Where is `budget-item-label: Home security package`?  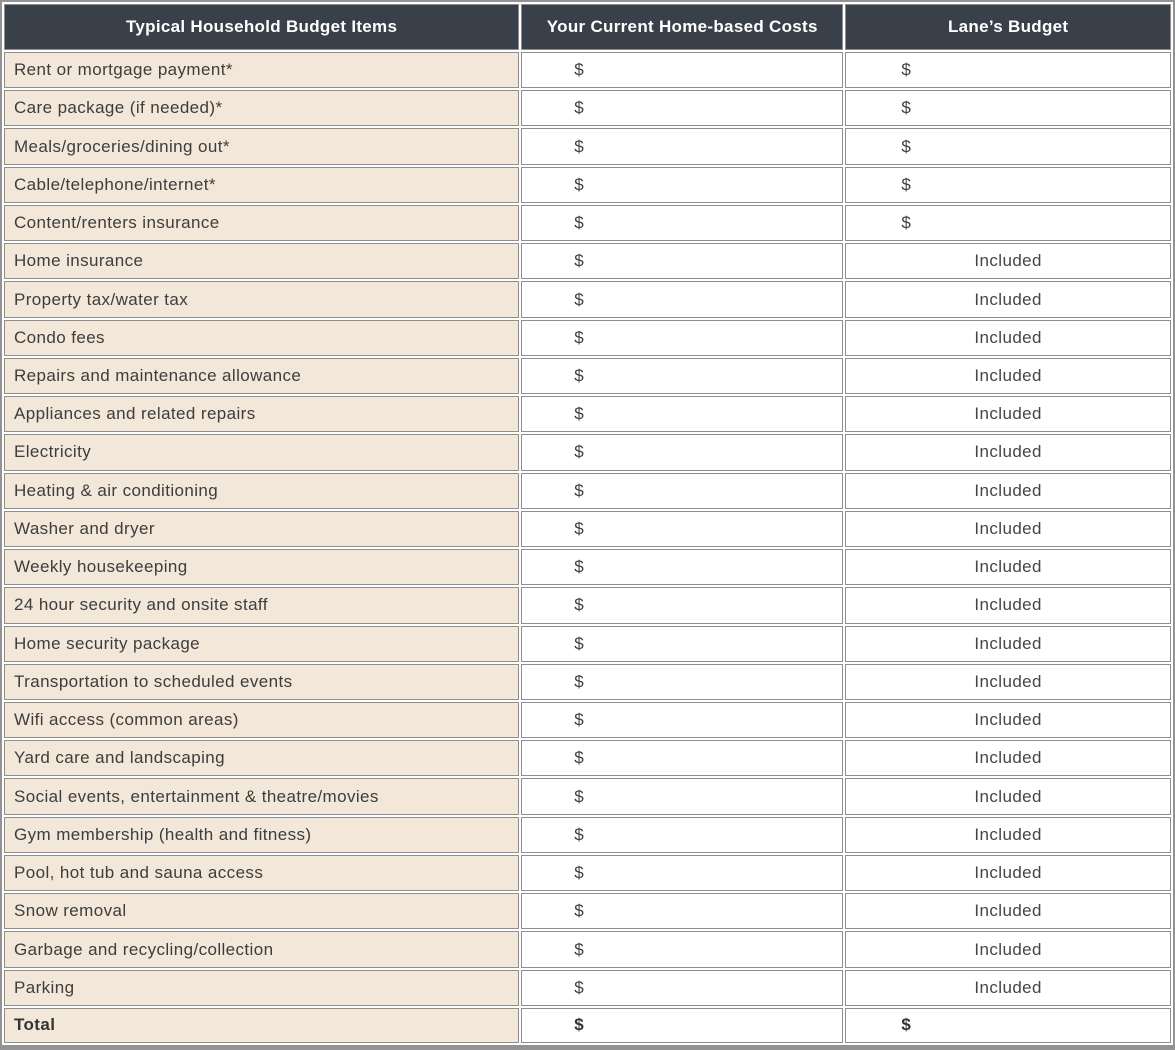 budget-item-label: Home security package is located at coordinates (262, 643).